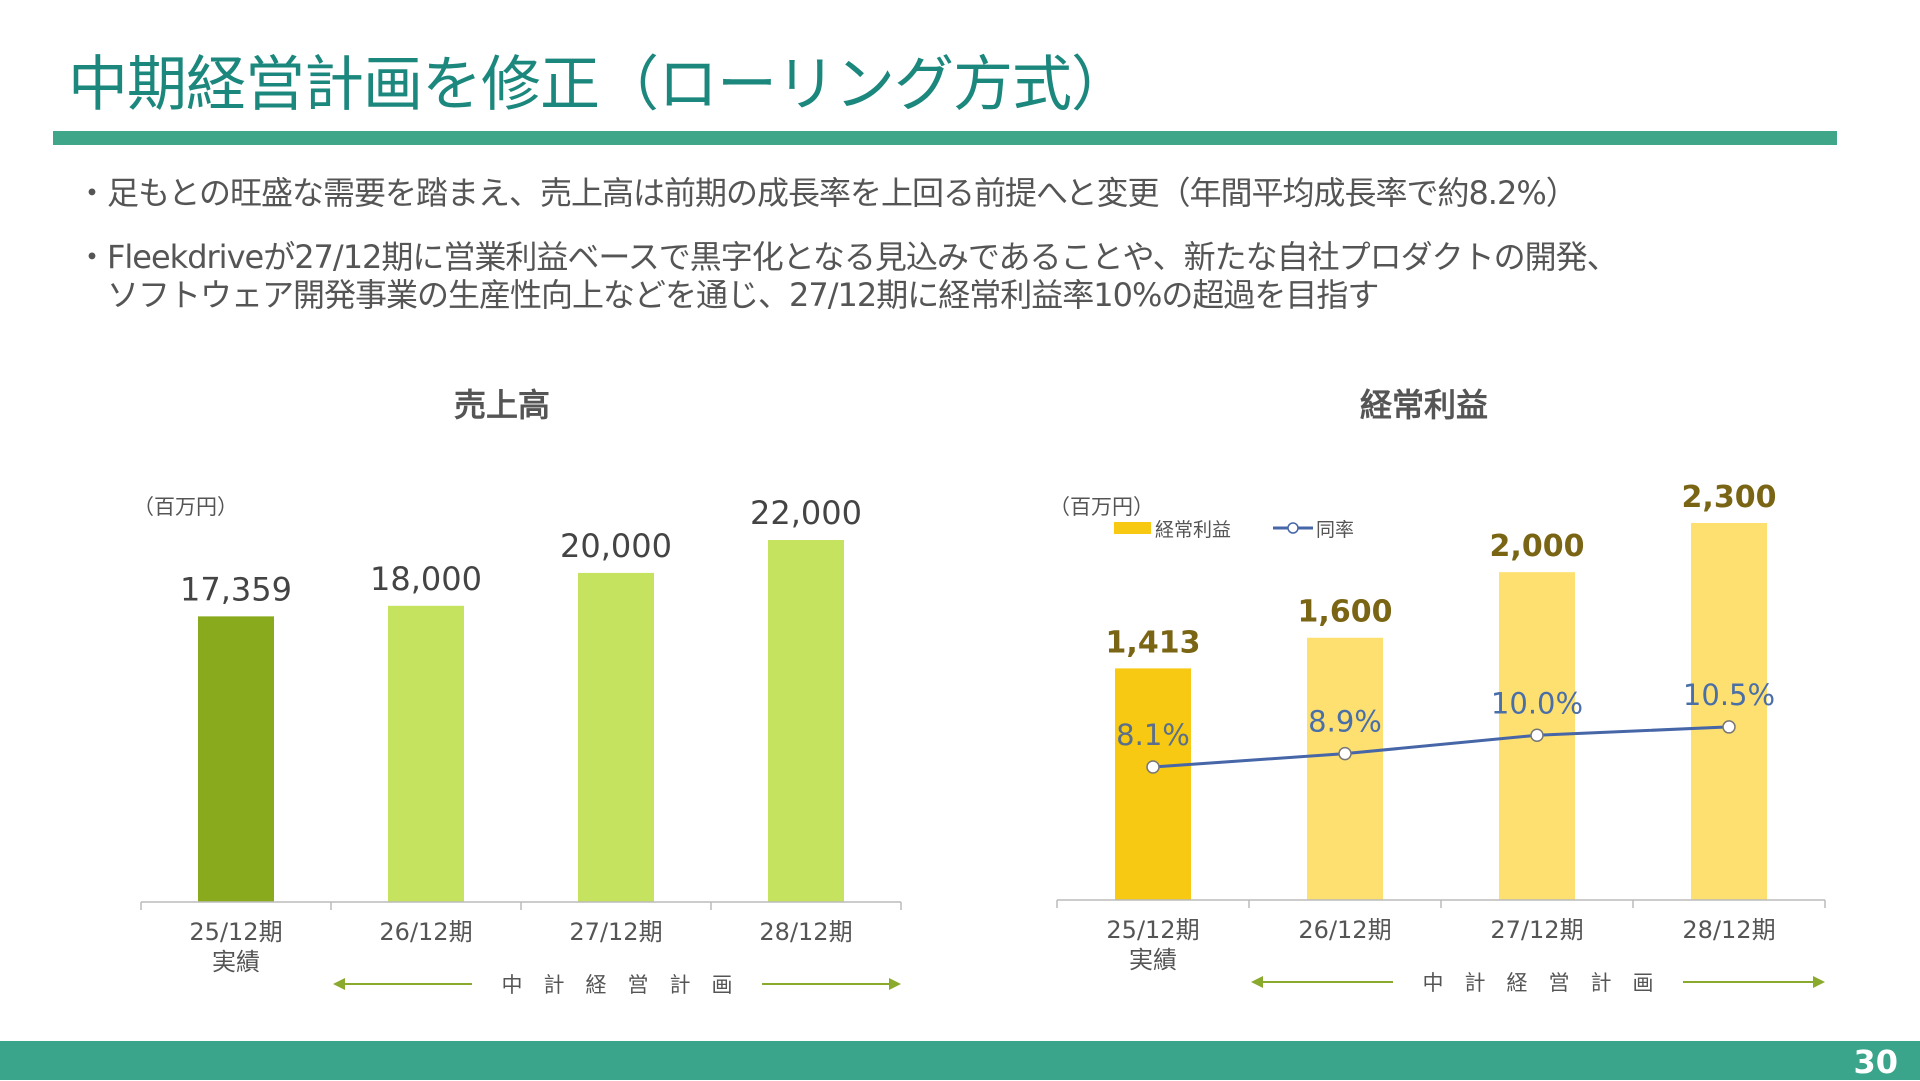 The width and height of the screenshot is (1920, 1081). I want to click on bar-value-label: 1,413, so click(1153, 642).